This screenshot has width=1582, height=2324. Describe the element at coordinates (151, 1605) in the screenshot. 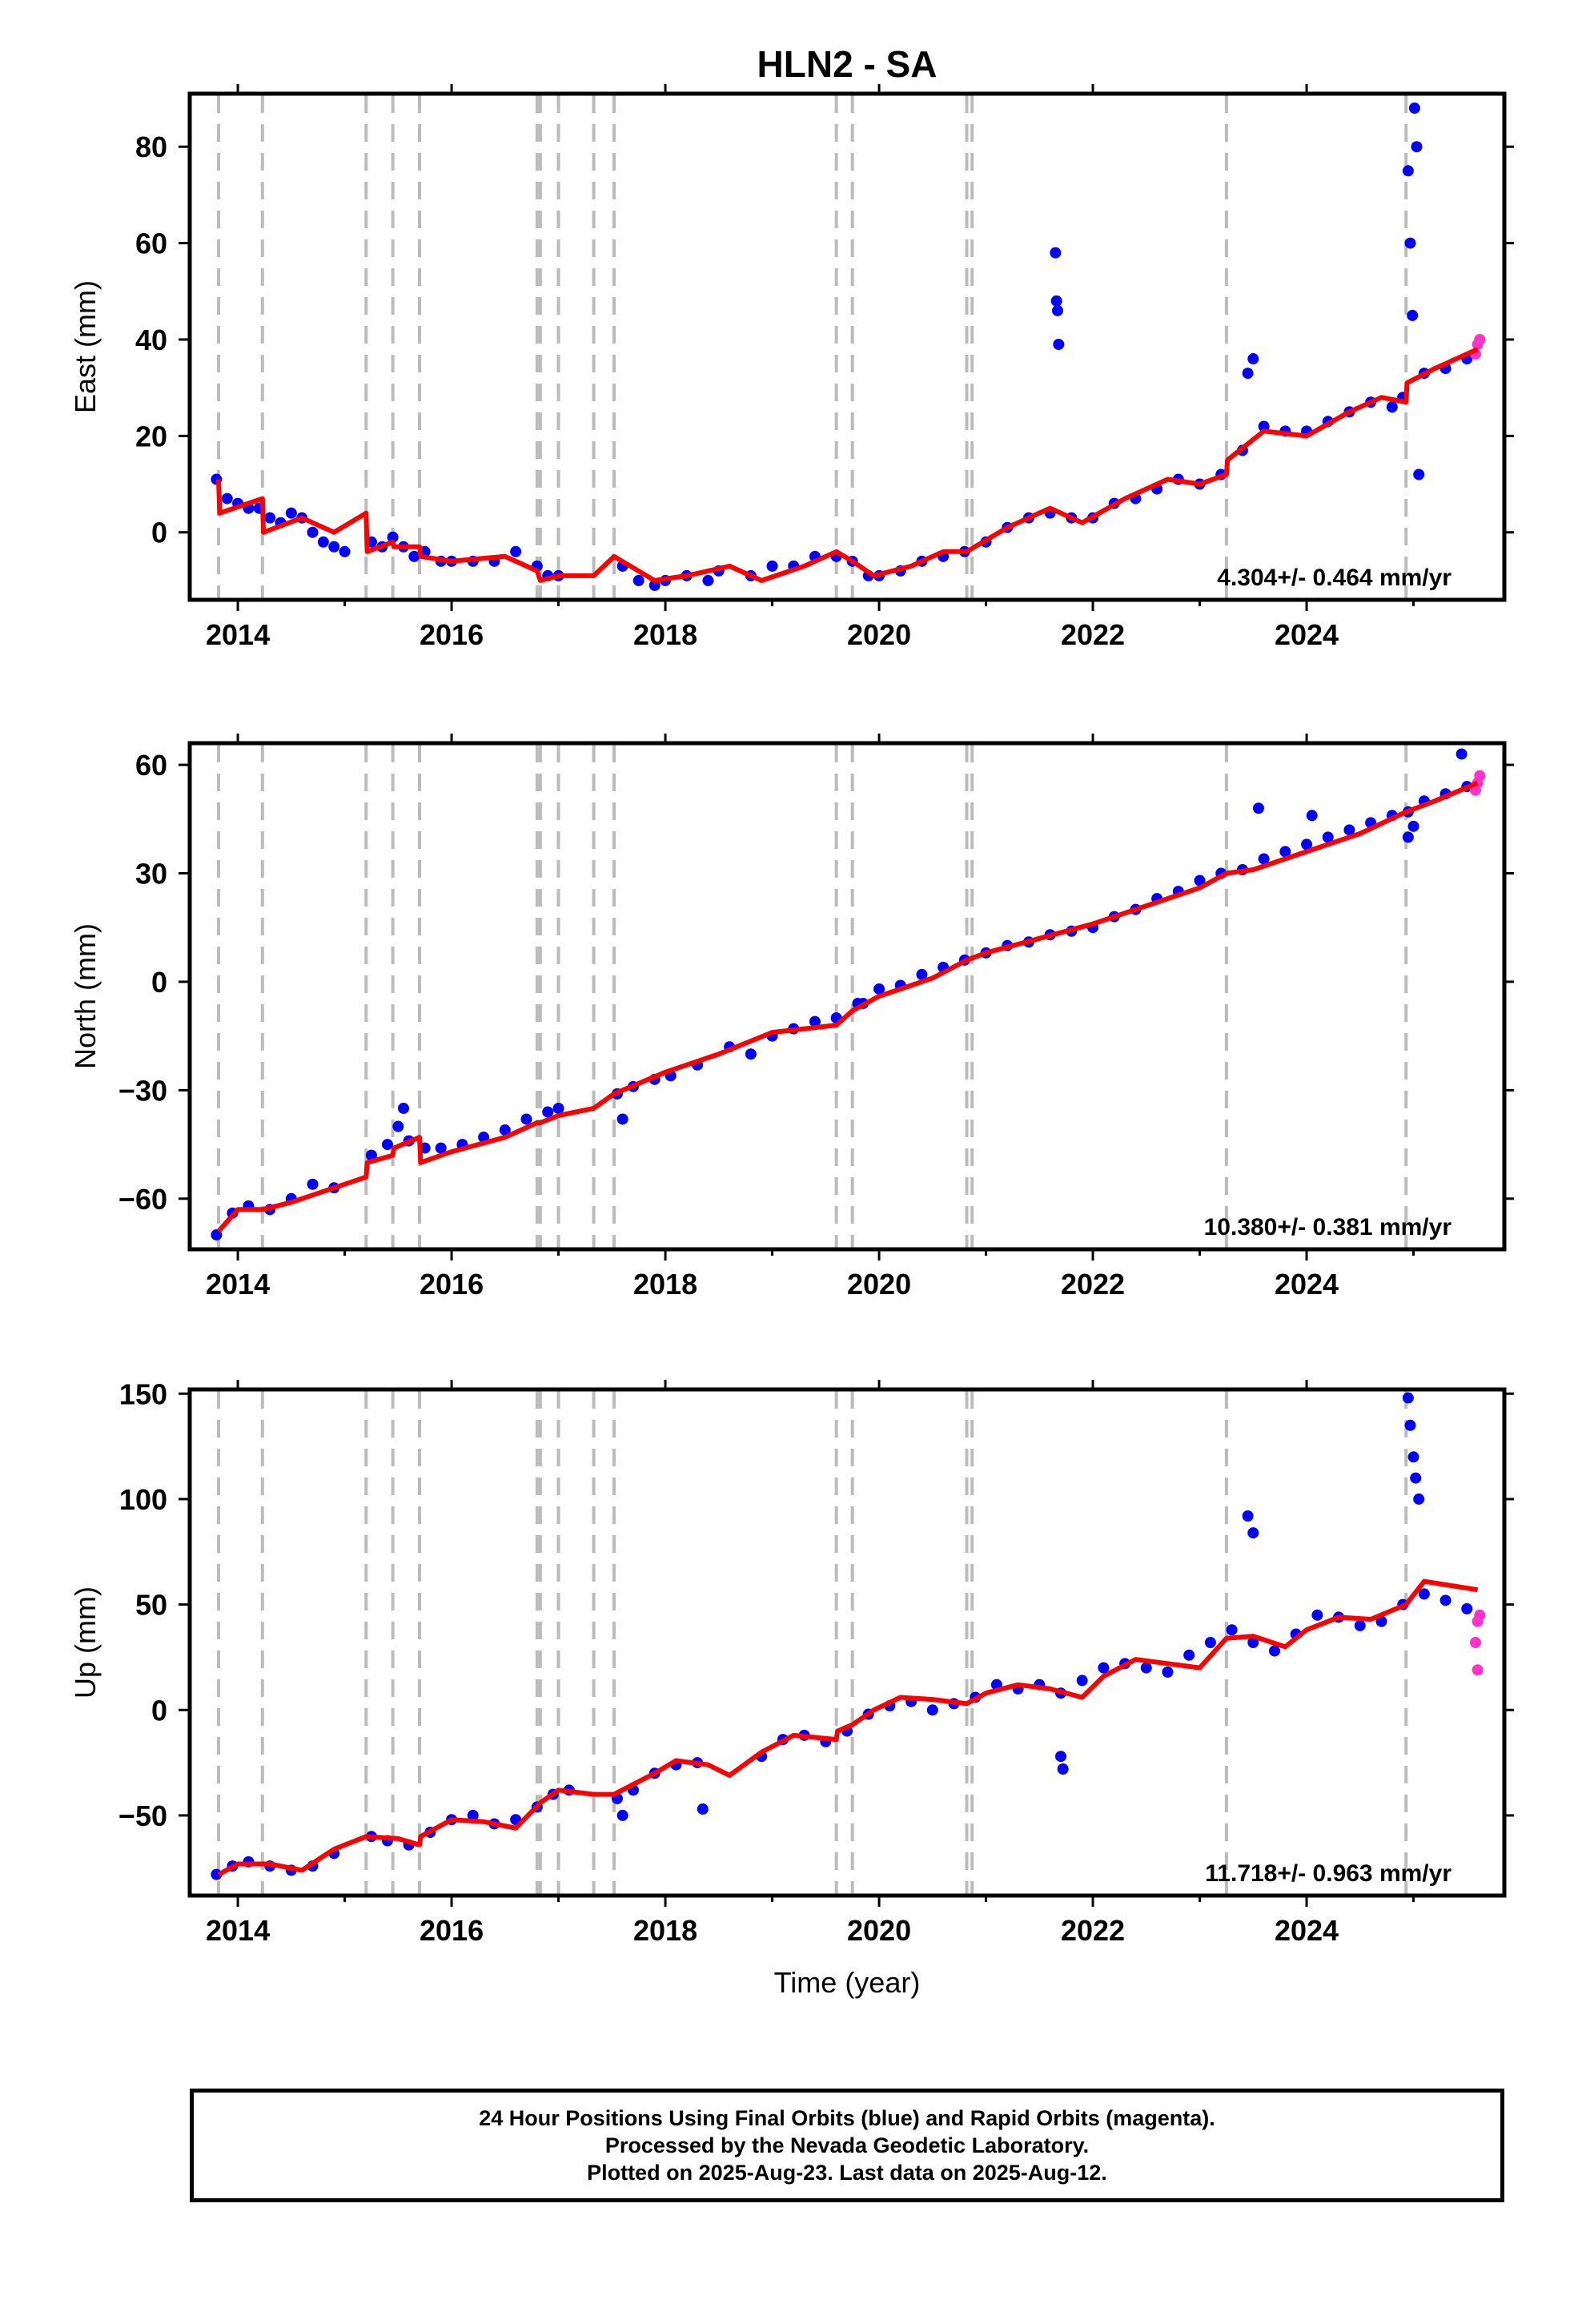

I see `y-tick-label: 50` at that location.